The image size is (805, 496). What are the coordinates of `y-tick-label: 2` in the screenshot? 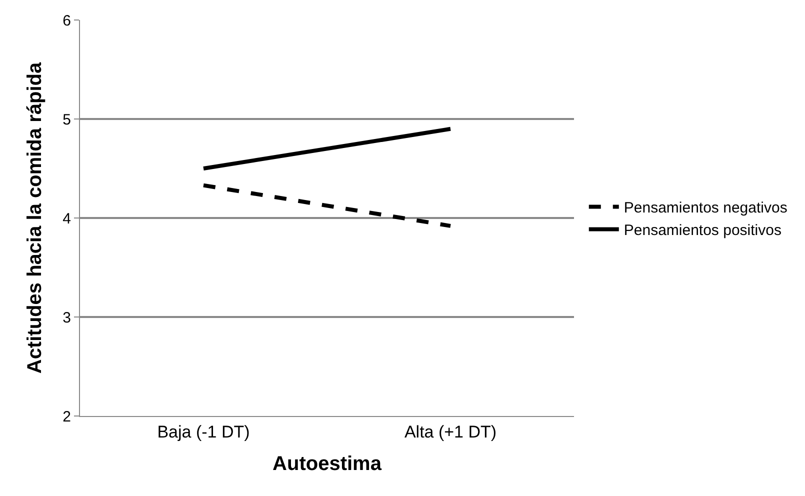 It's located at (66, 417).